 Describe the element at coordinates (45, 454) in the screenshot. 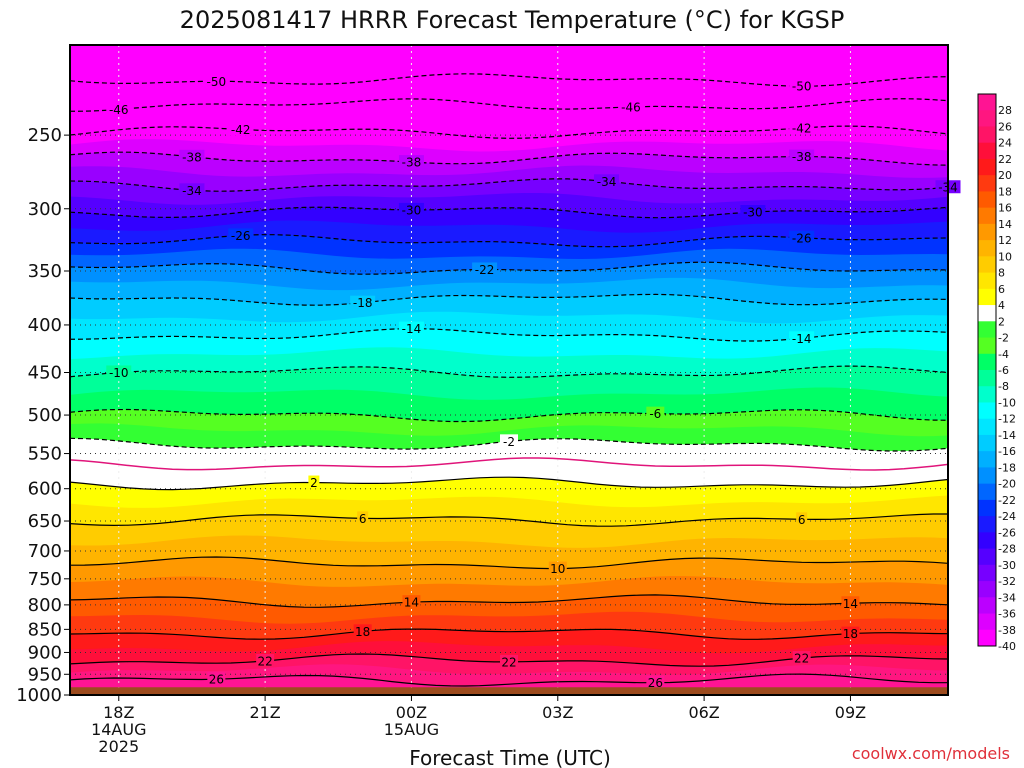

I see `y-tick-label-550: 550` at that location.